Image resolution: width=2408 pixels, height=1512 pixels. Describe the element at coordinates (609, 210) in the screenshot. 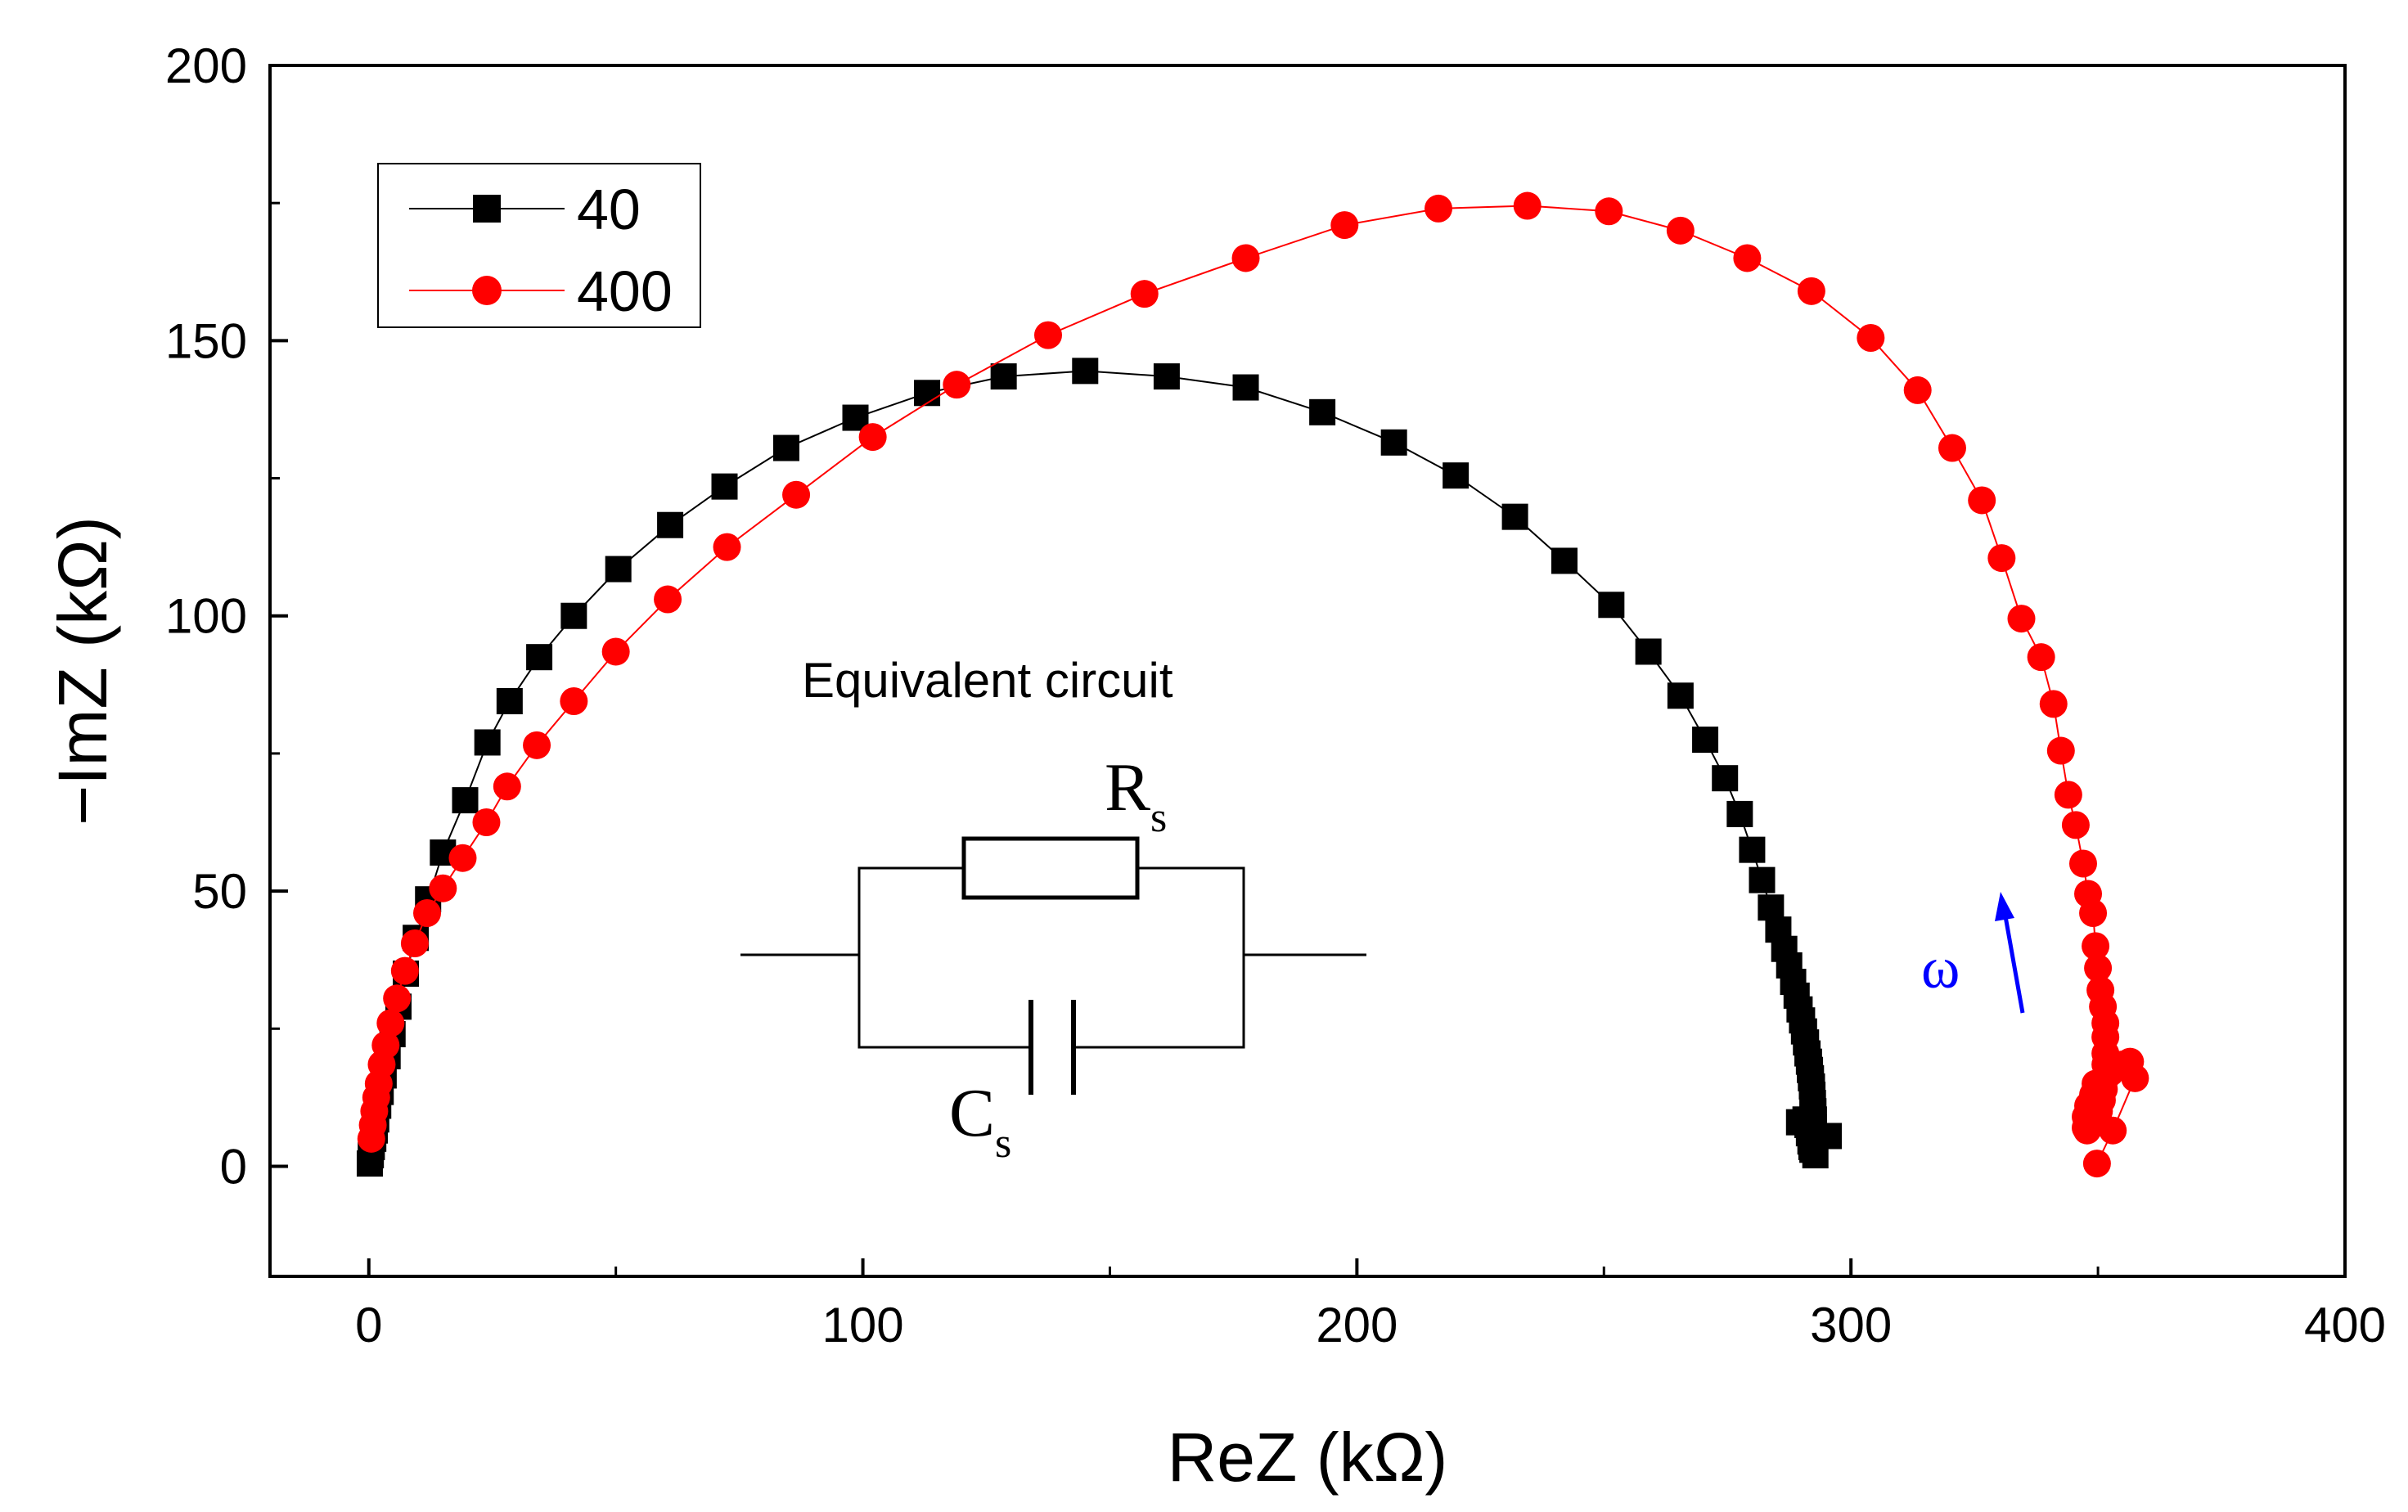

I see `legend-label-40: 40` at that location.